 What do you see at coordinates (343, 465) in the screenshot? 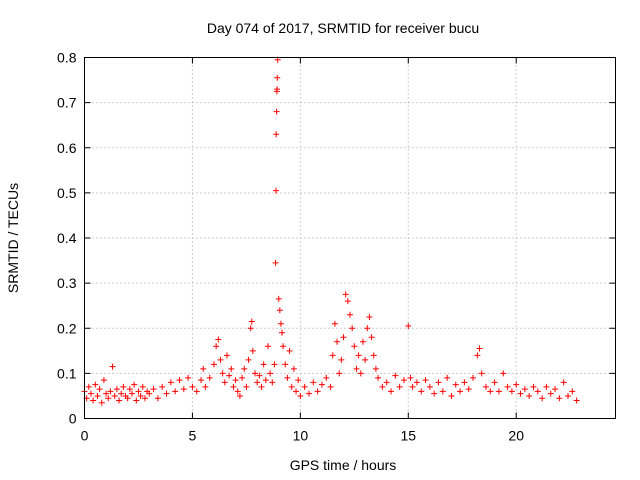
I see `x-axis-label: GPS time / hours` at bounding box center [343, 465].